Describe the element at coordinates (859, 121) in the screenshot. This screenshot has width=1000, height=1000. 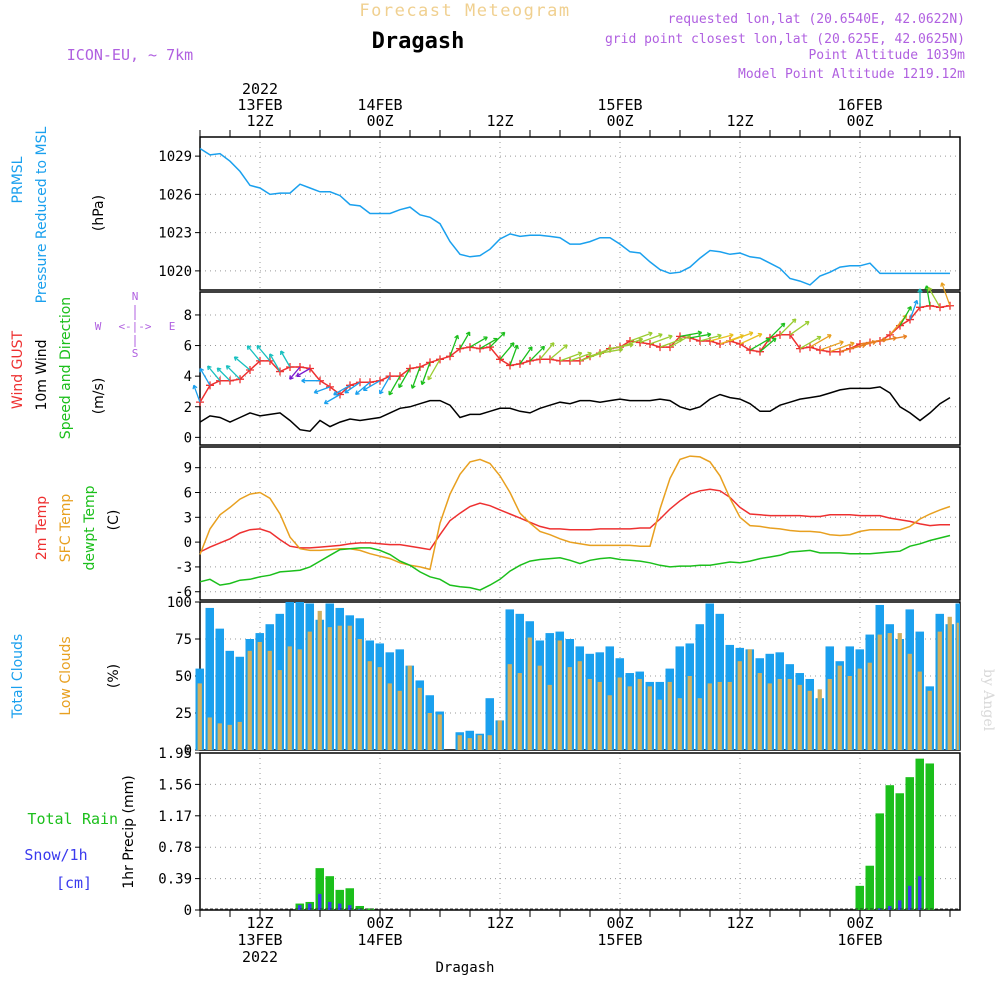
I see `top-time-label-5-1: 00Z` at that location.